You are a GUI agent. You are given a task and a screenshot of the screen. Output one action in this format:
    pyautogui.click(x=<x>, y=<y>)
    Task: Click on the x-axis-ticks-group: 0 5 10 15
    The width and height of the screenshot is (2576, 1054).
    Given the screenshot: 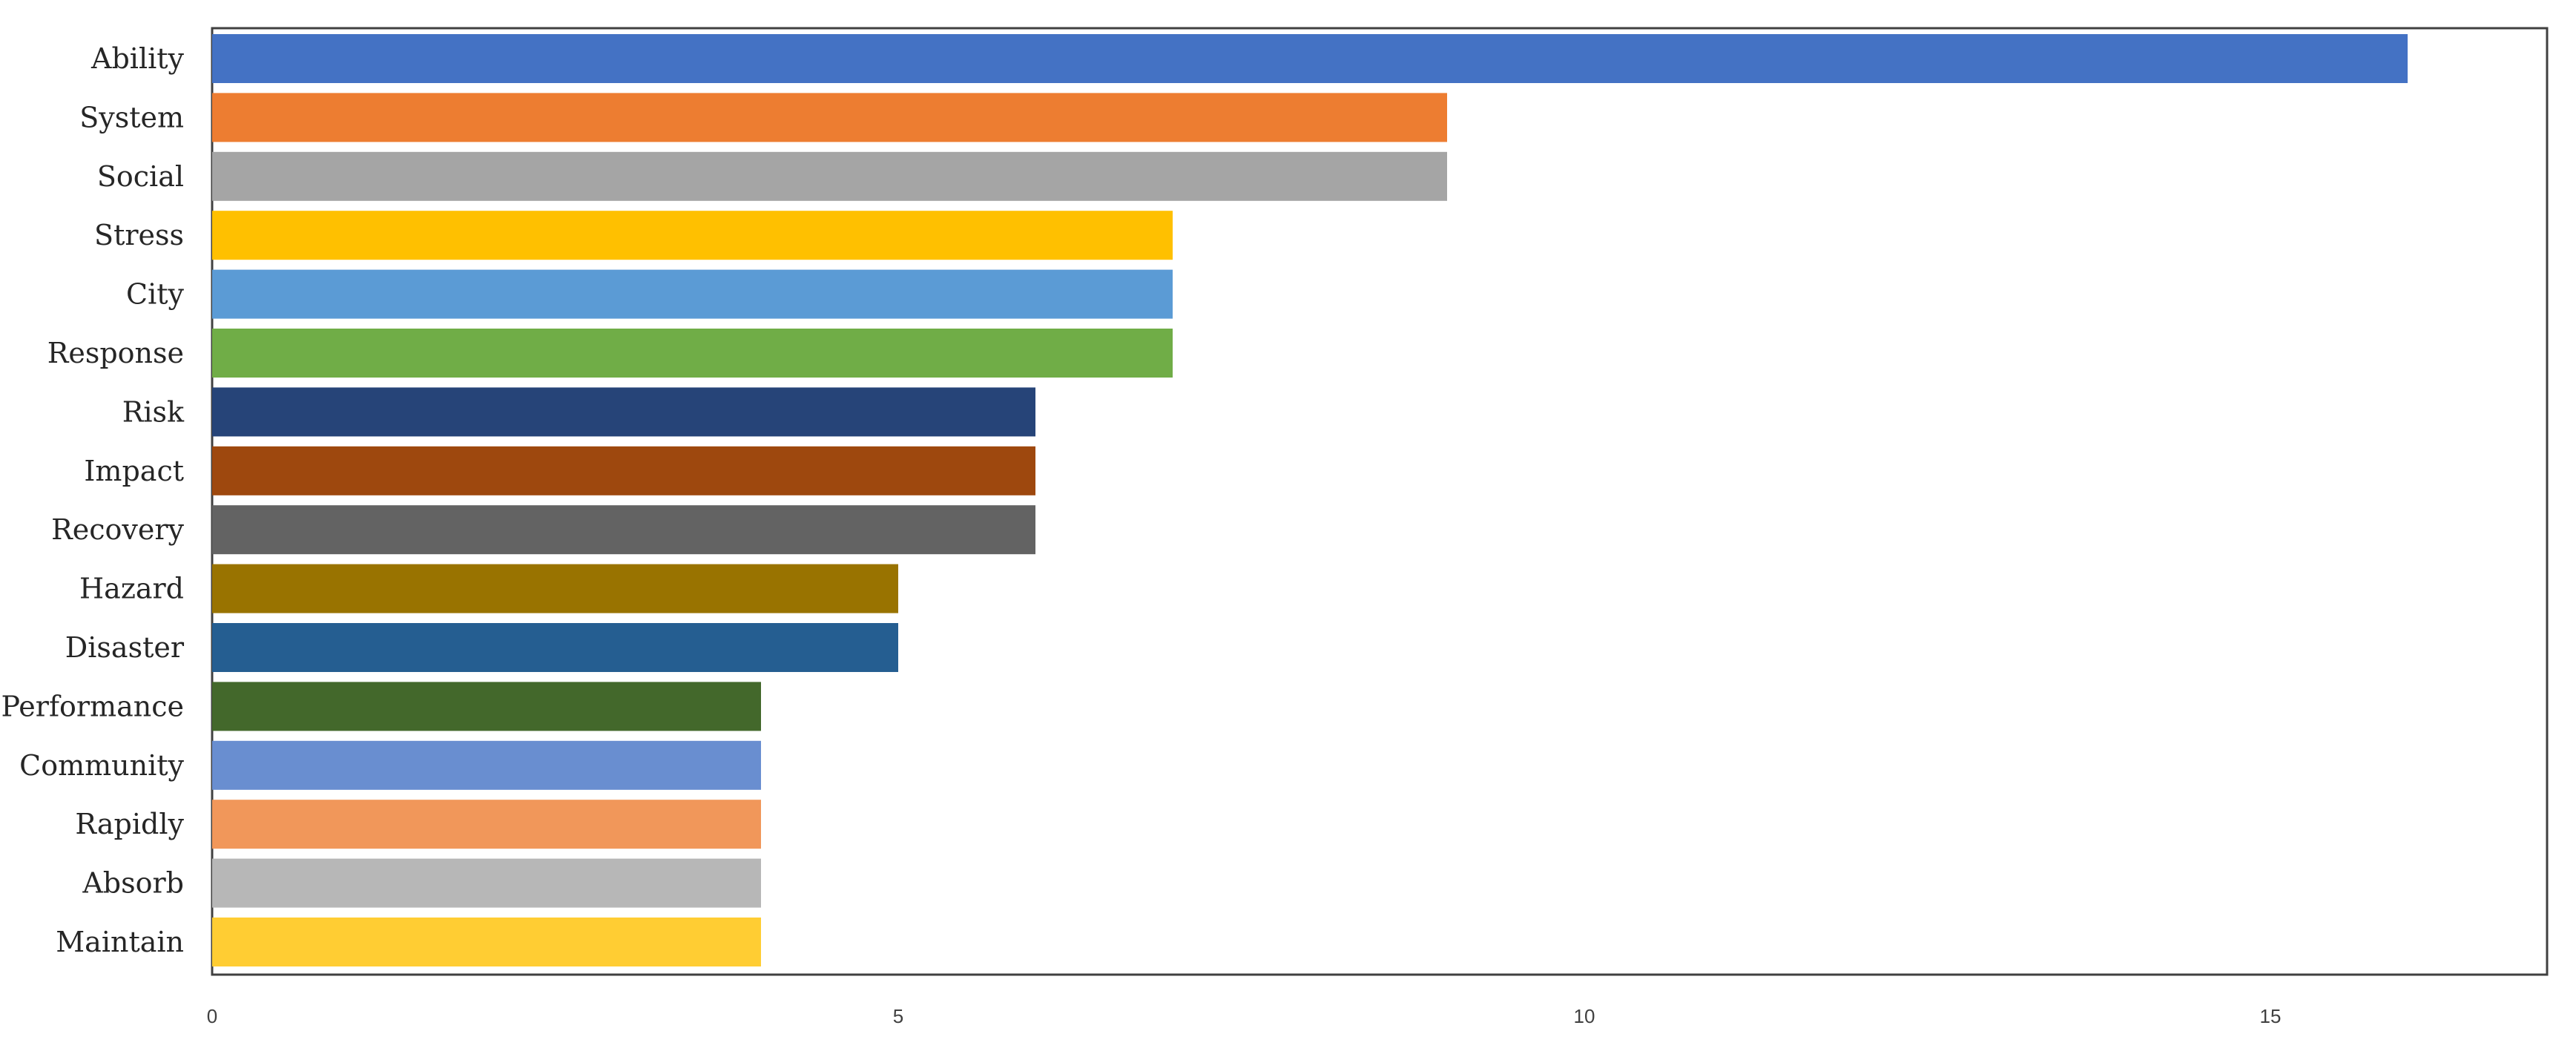 What is the action you would take?
    pyautogui.click(x=1244, y=1016)
    